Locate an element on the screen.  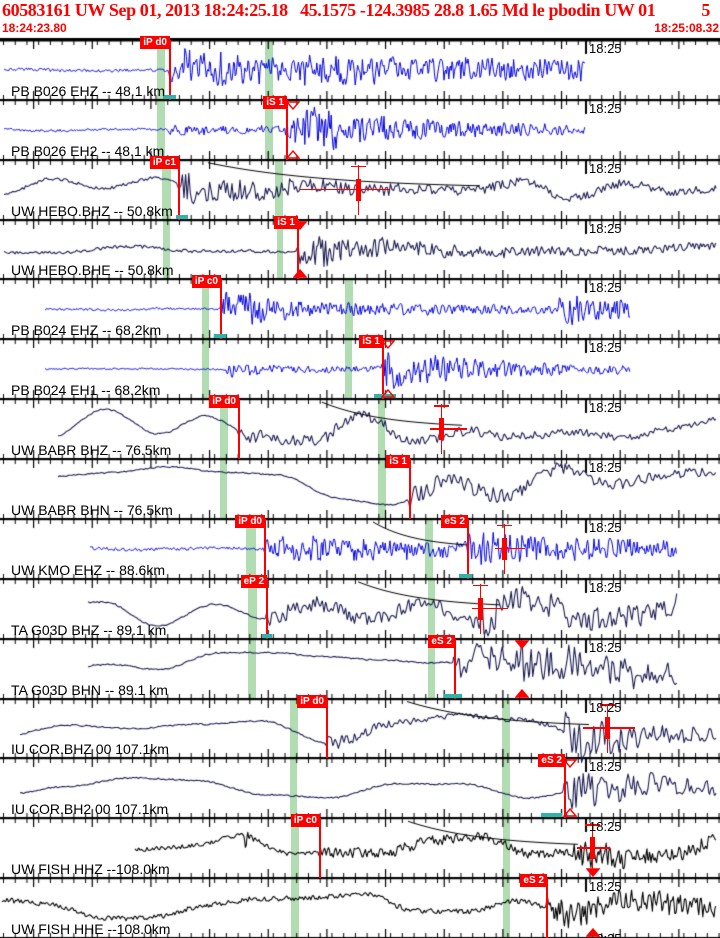
station-label: TA G03D BHN -- 89.1 km is located at coordinates (89, 689).